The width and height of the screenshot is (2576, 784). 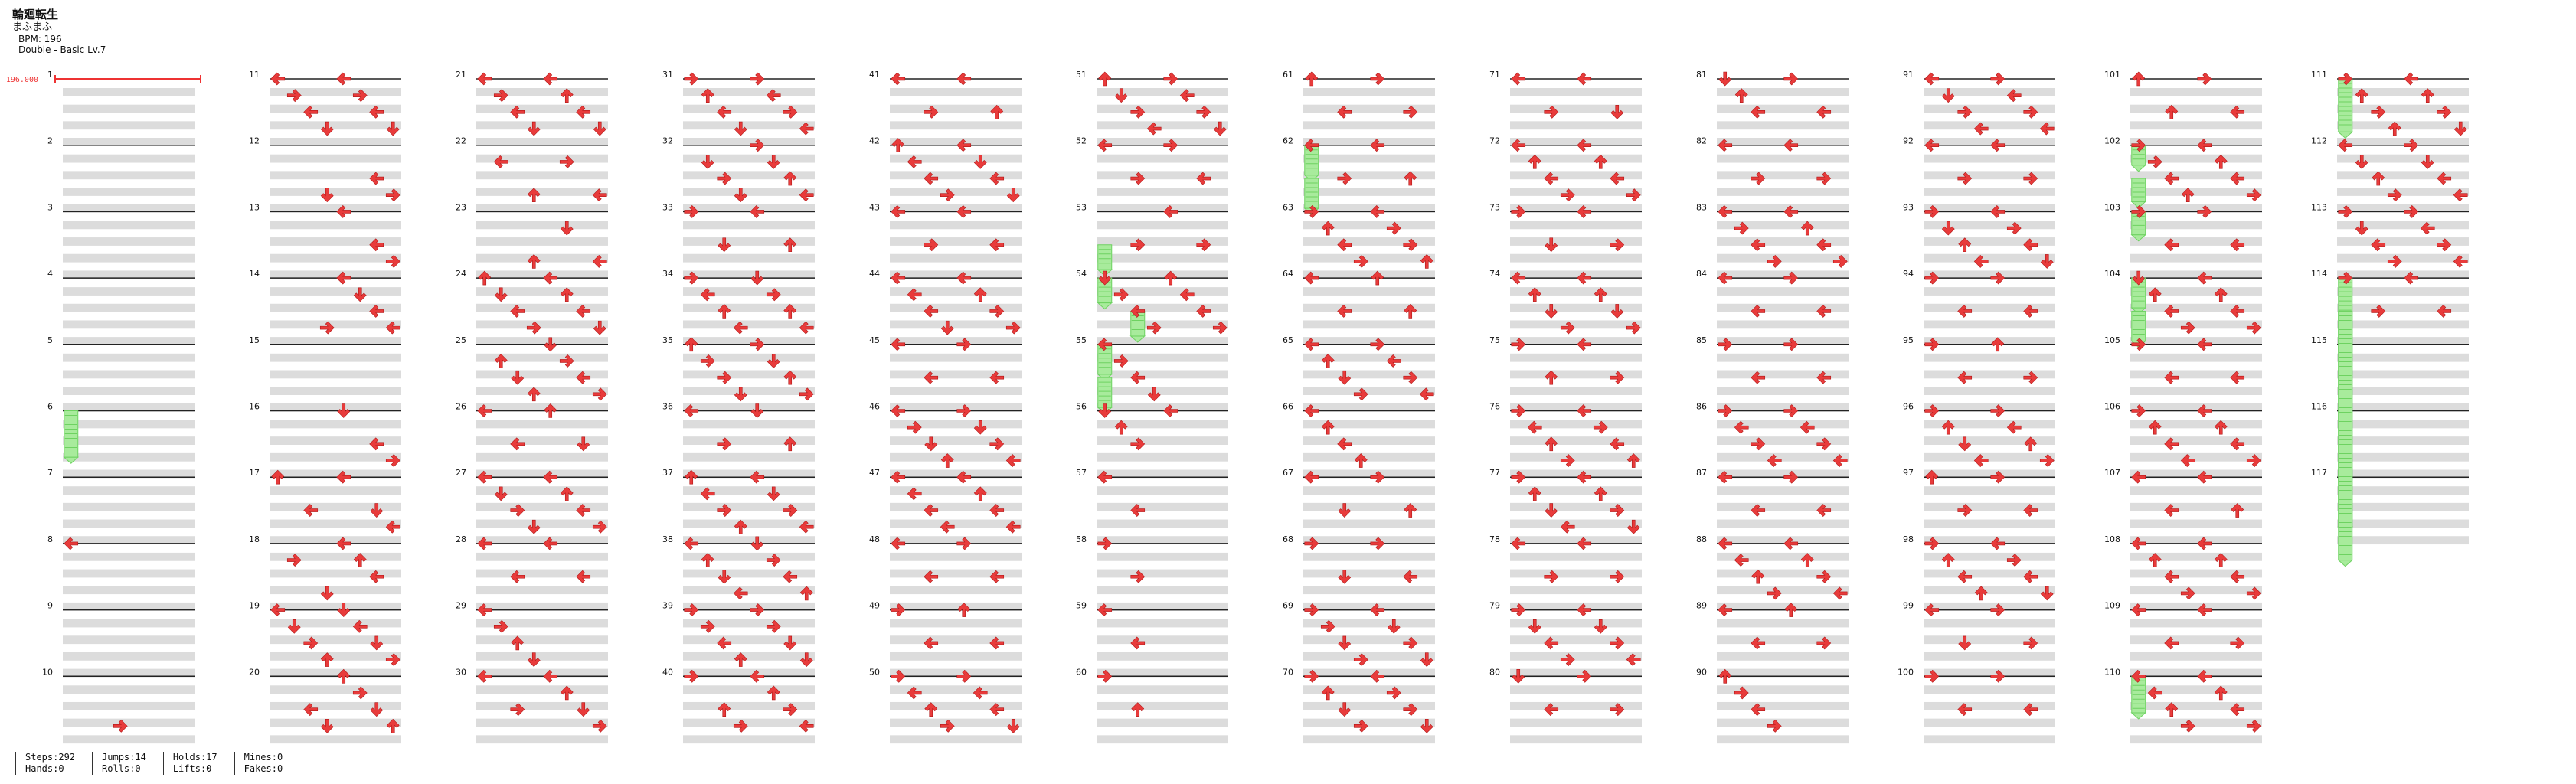 What do you see at coordinates (124, 757) in the screenshot?
I see `stat-text: Jumps:14` at bounding box center [124, 757].